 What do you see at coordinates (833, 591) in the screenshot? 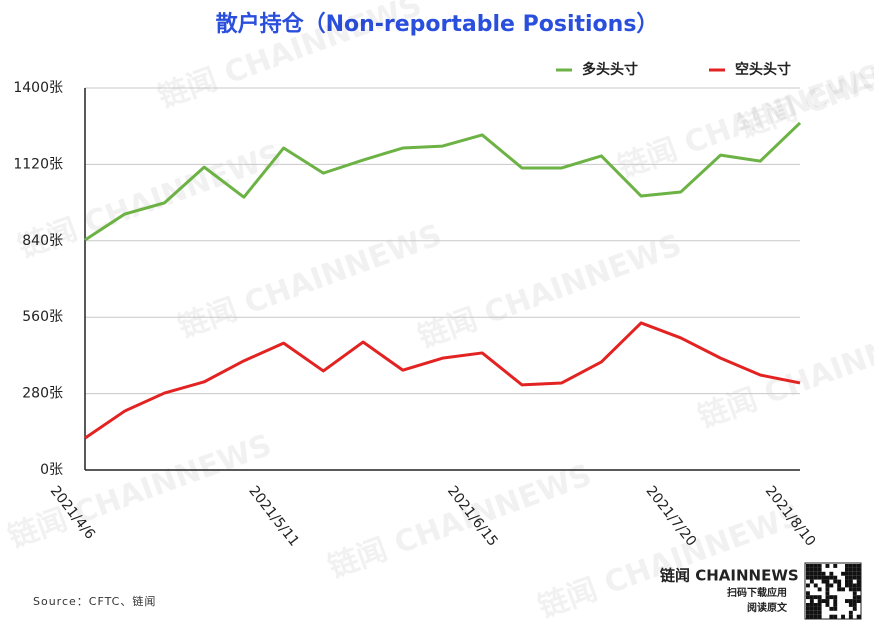
I see `qr-code` at bounding box center [833, 591].